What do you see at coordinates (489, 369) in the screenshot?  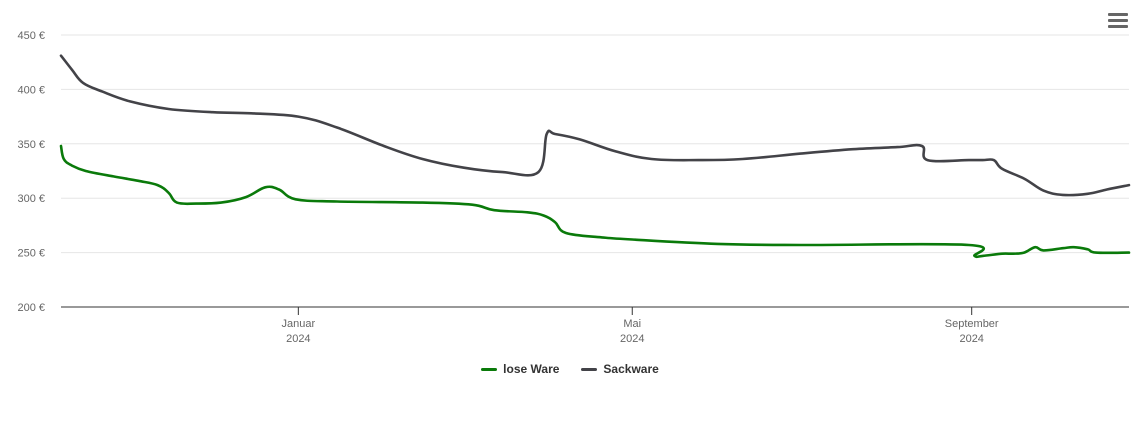 I see `legend-swatch-lose-ware` at bounding box center [489, 369].